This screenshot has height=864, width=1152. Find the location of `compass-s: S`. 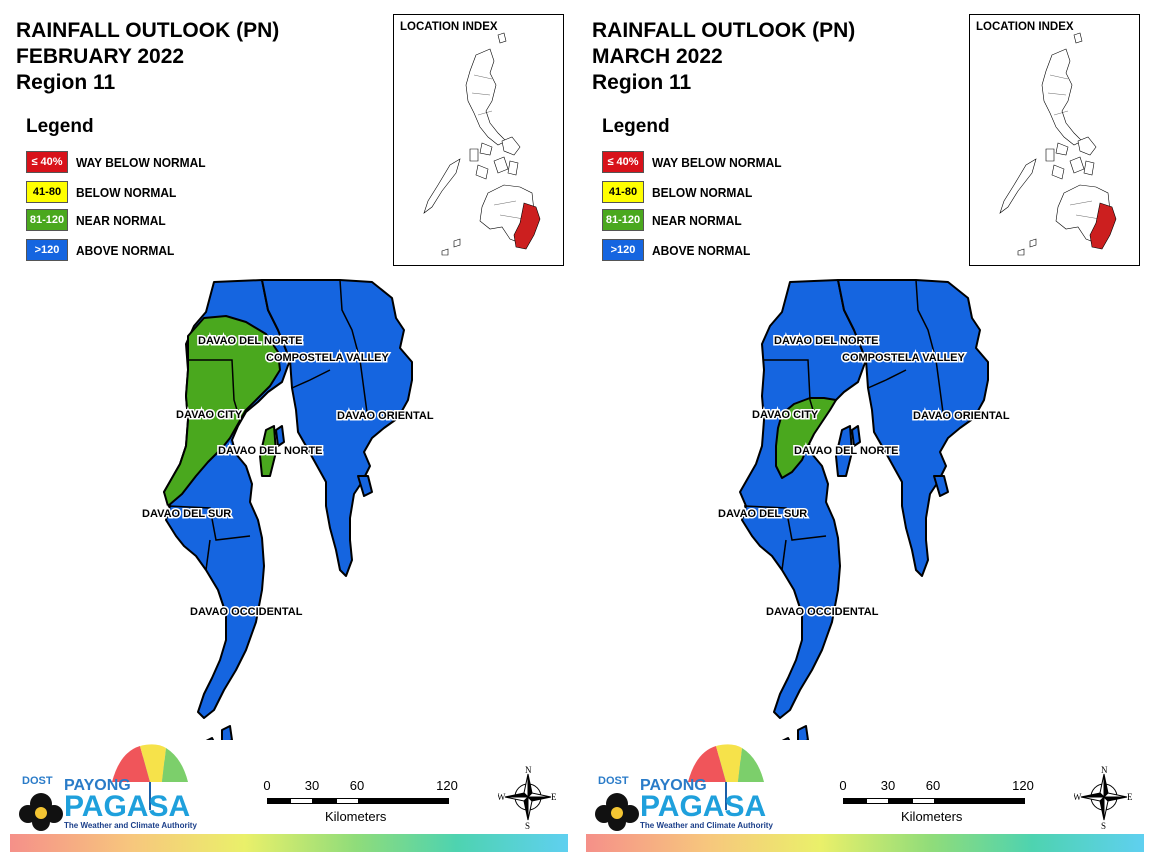

compass-s: S is located at coordinates (527, 825).